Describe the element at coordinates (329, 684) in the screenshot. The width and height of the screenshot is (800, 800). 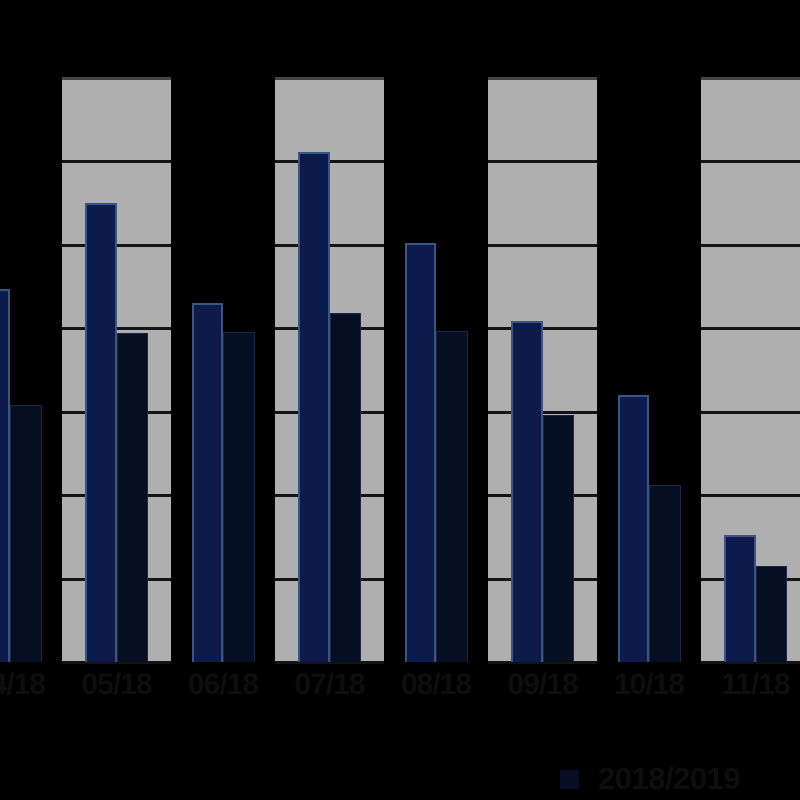
I see `x-axis-label-07-18: 07/18` at that location.